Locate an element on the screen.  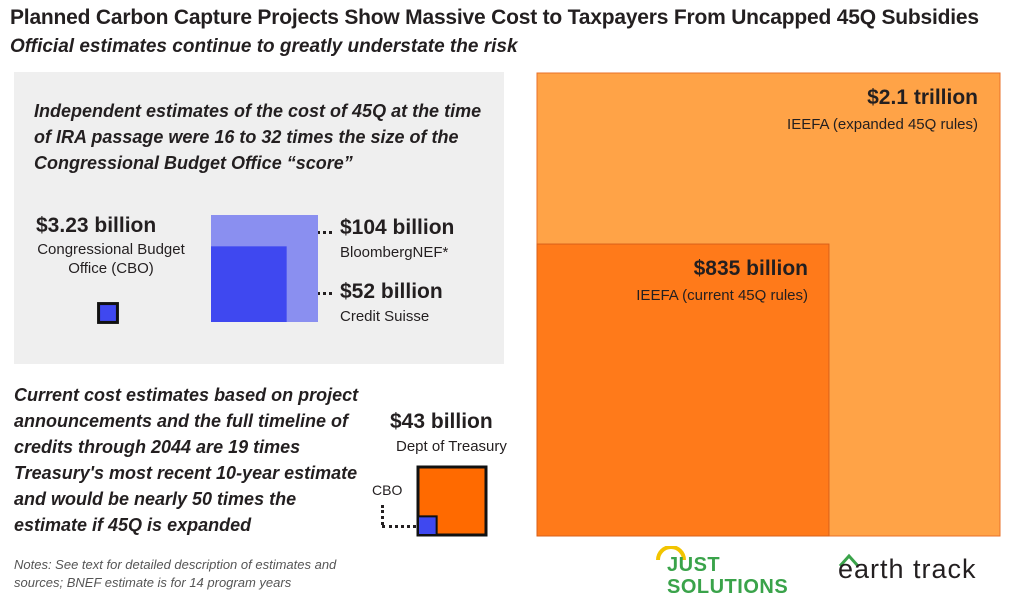
cbo-small-leader-vertical is located at coordinates (382, 515).